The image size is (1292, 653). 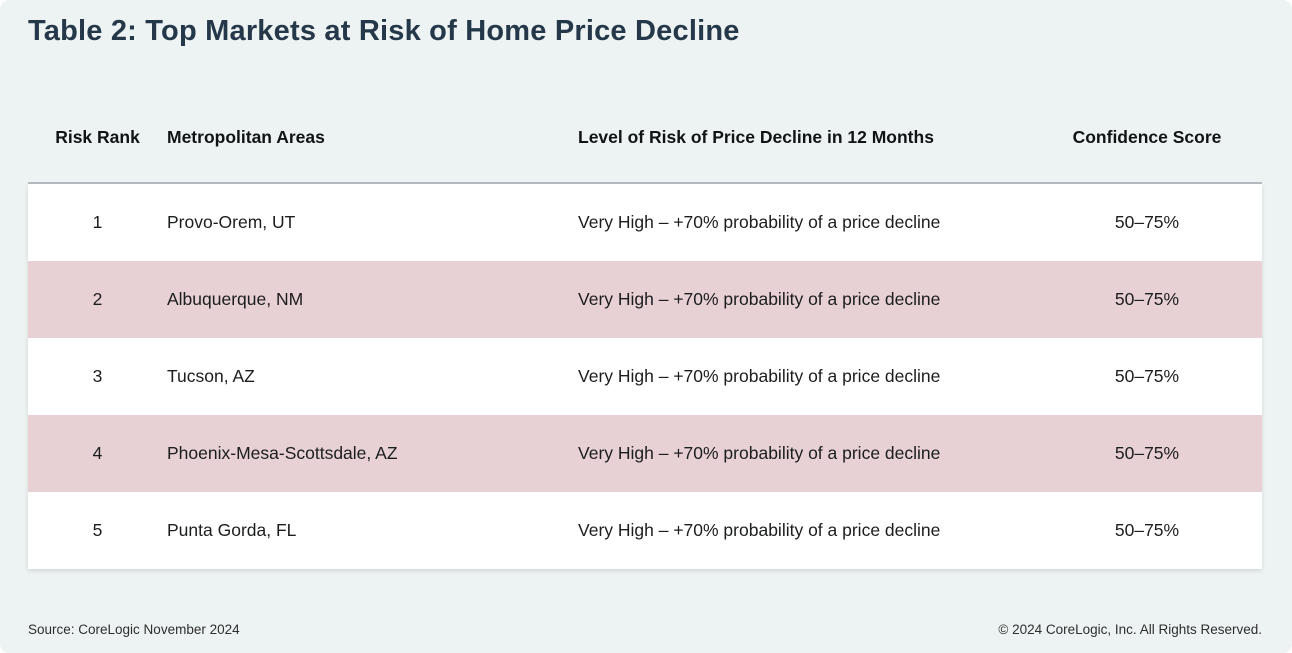 What do you see at coordinates (97, 136) in the screenshot?
I see `column-header-risk-rank: Risk Rank` at bounding box center [97, 136].